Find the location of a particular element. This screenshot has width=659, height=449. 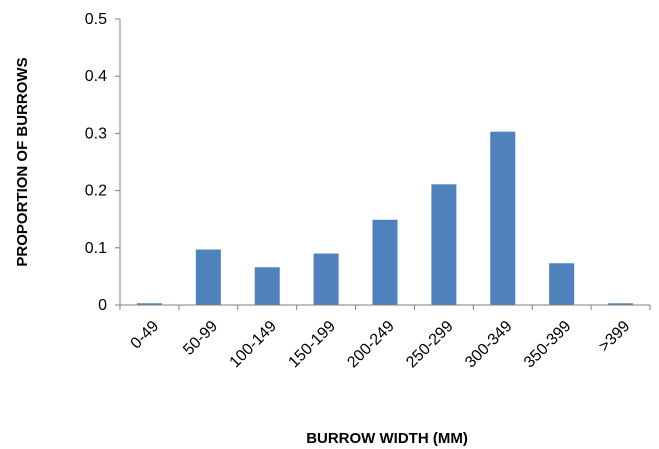

x-tick-label: 50-99 is located at coordinates (200, 338).